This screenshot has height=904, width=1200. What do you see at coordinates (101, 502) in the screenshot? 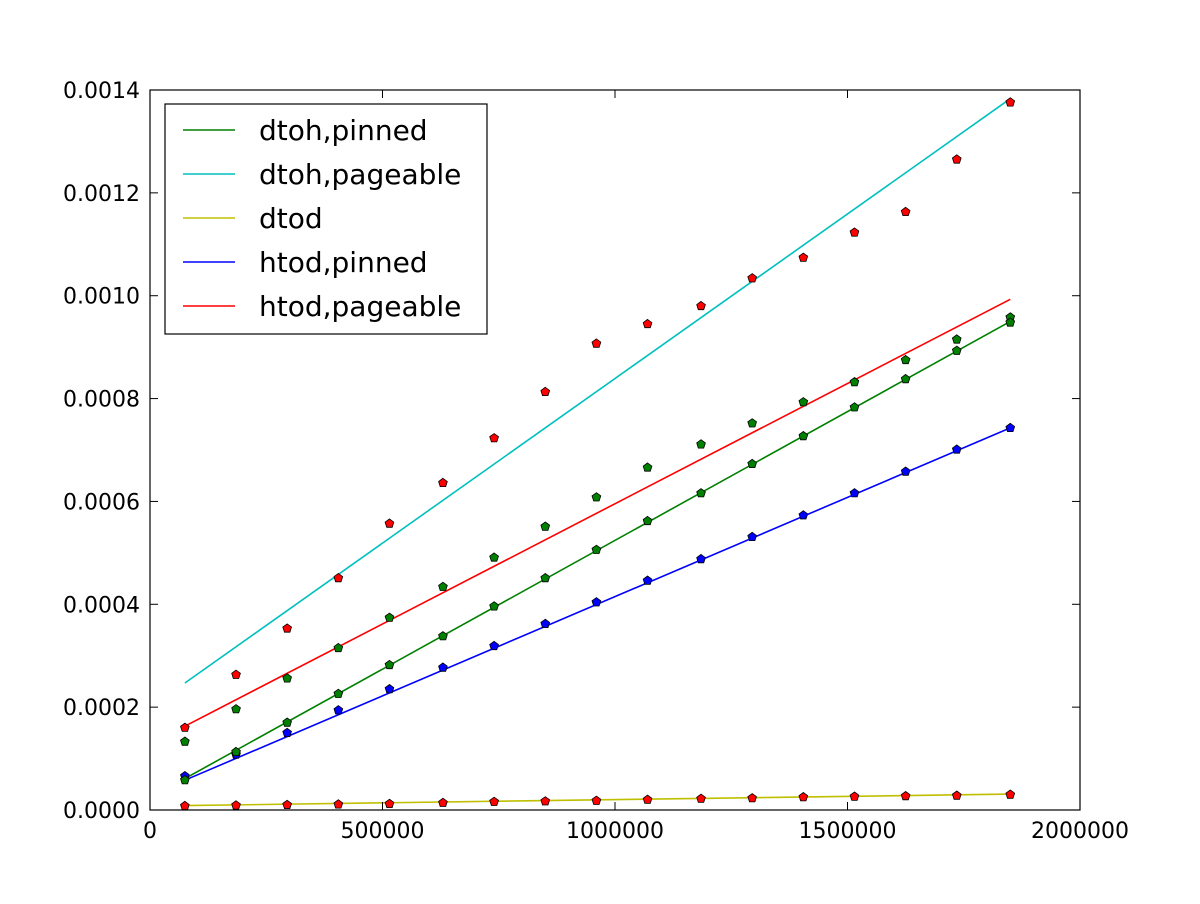
I see `y-tick-label: 0.0006` at bounding box center [101, 502].